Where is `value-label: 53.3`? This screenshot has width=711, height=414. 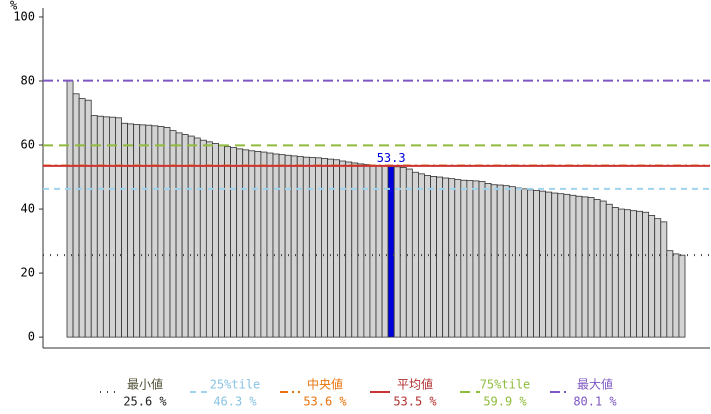
value-label: 53.3 is located at coordinates (391, 158).